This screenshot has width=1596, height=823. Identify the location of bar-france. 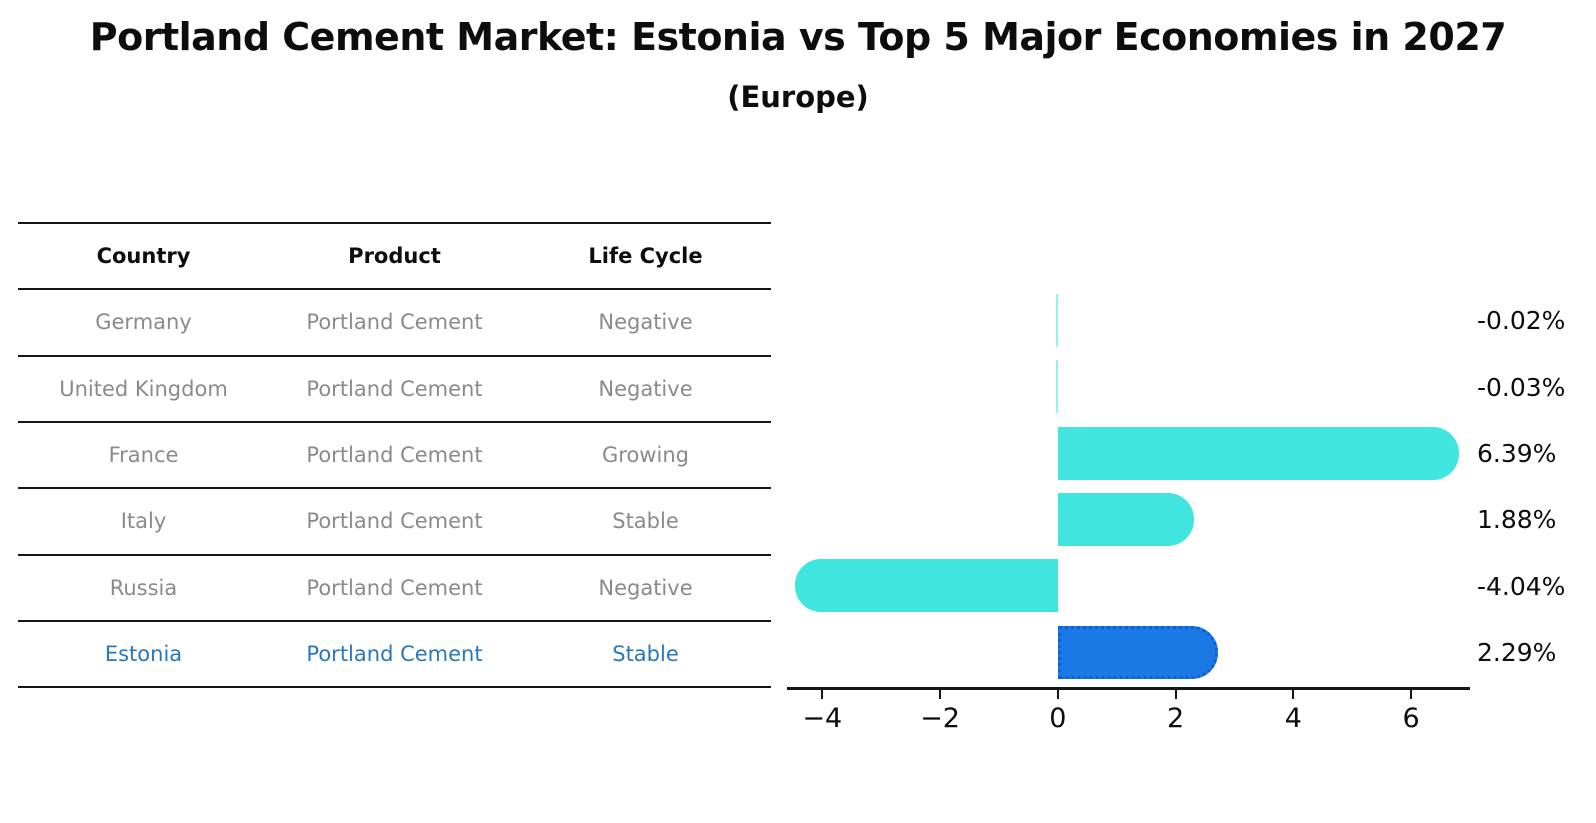
(1258, 453).